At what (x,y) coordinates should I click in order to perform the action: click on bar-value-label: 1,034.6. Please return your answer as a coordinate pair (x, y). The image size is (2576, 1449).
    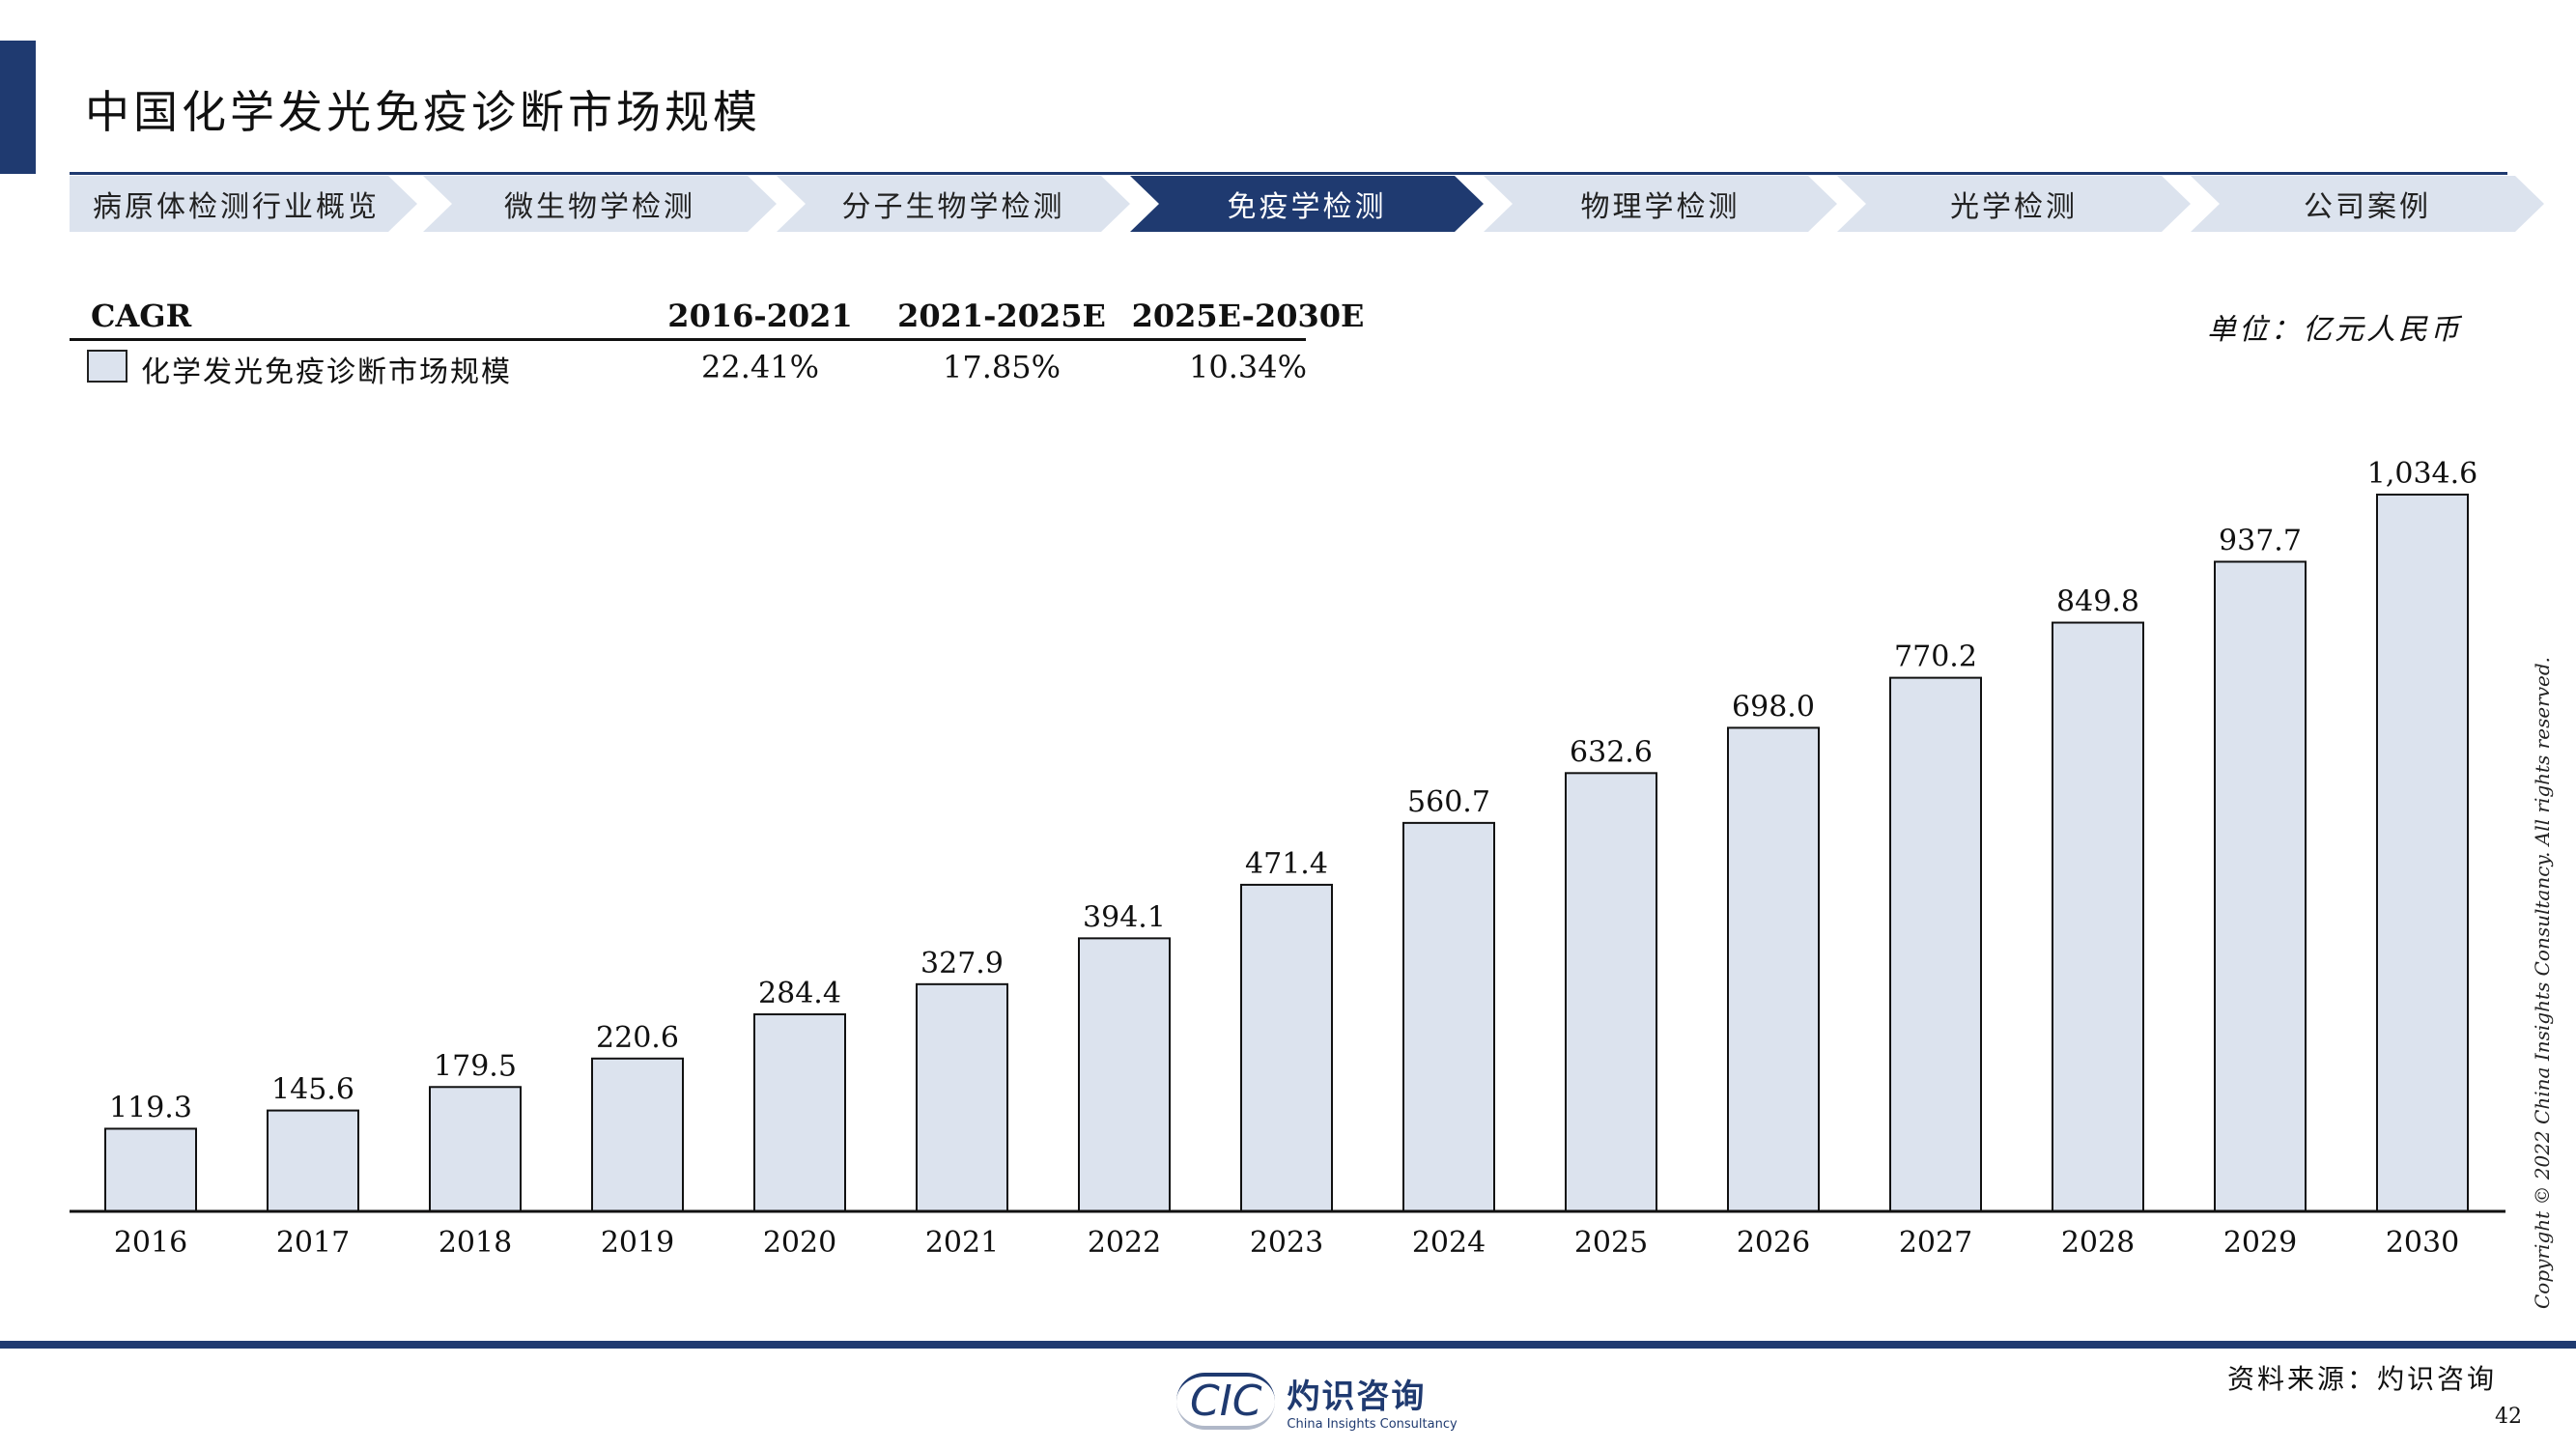
    Looking at the image, I should click on (2422, 474).